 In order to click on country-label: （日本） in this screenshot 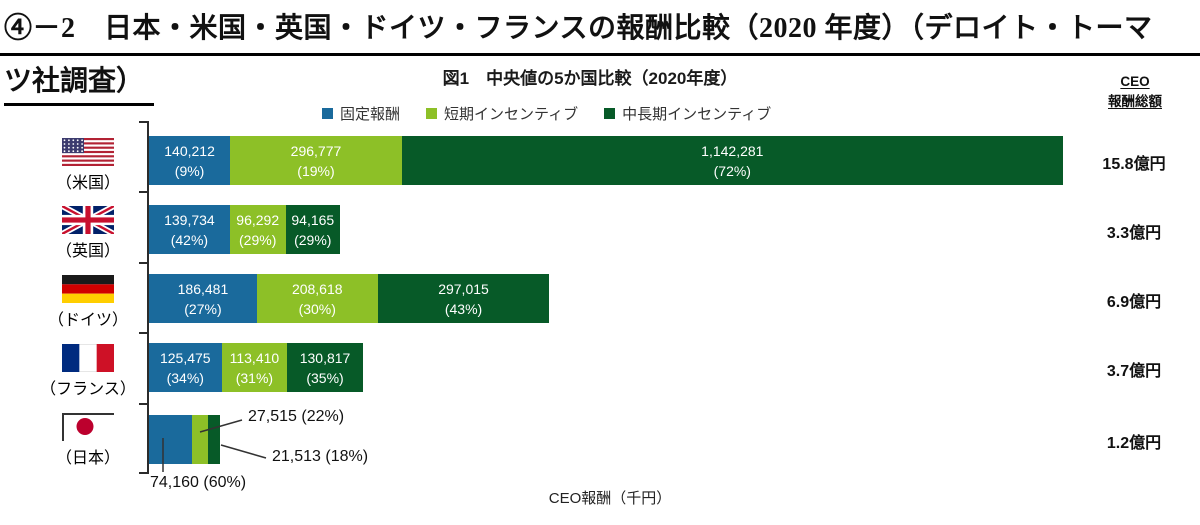, I will do `click(87, 458)`.